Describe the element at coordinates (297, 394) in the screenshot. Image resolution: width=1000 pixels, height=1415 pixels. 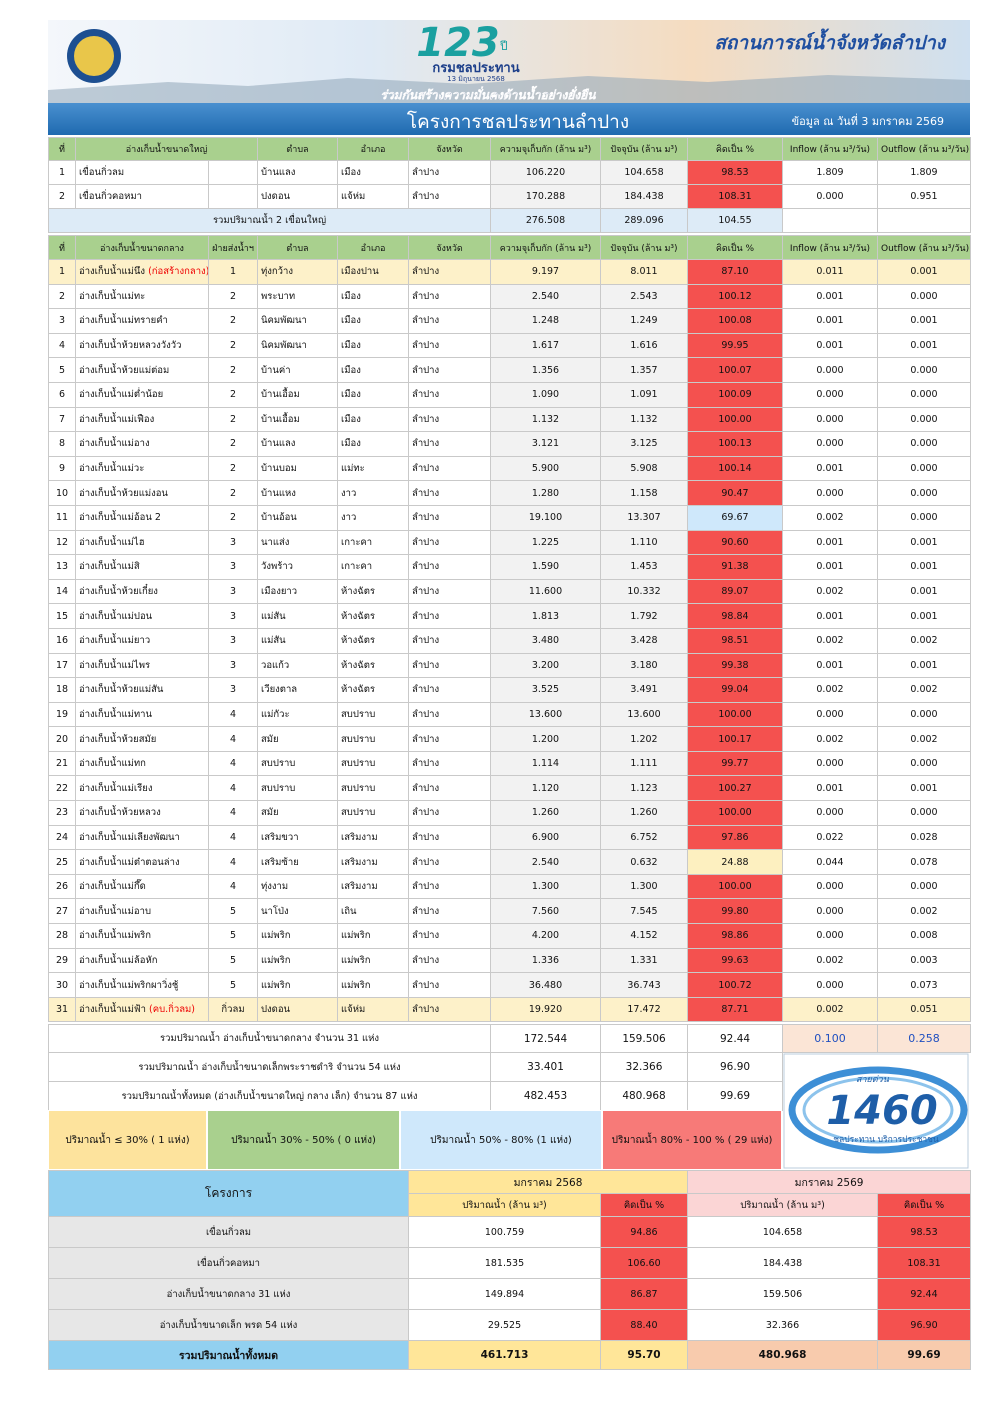
I see `cell: บ้านเอื้อม` at that location.